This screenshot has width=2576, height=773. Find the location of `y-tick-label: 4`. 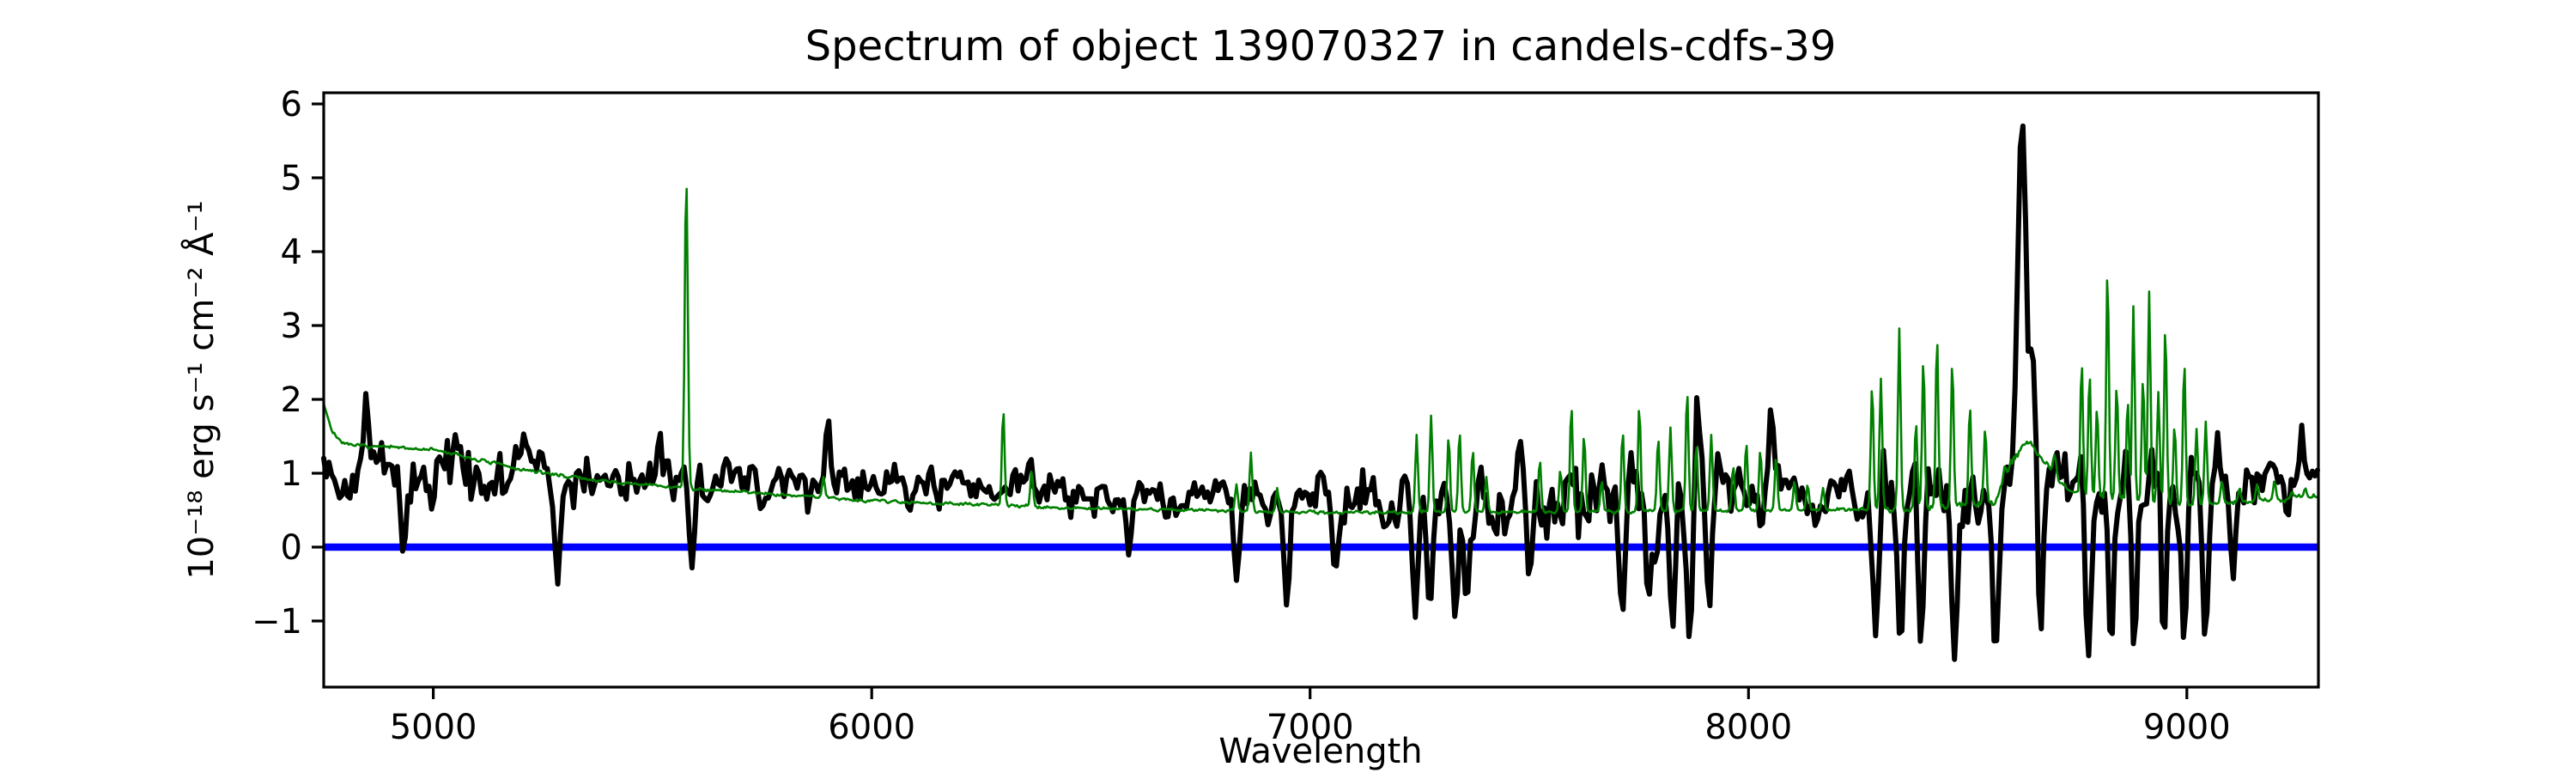

y-tick-label: 4 is located at coordinates (291, 252).